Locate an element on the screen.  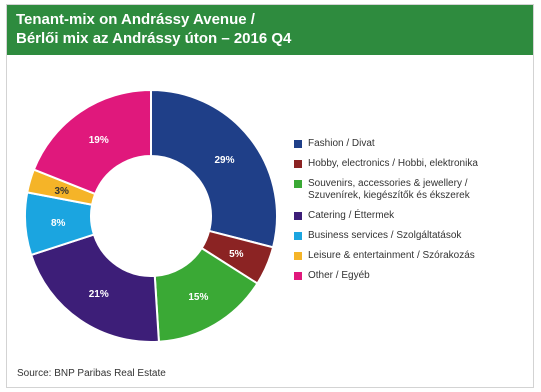
legend-item-4: Catering / Éttermek is located at coordinates (412, 216).